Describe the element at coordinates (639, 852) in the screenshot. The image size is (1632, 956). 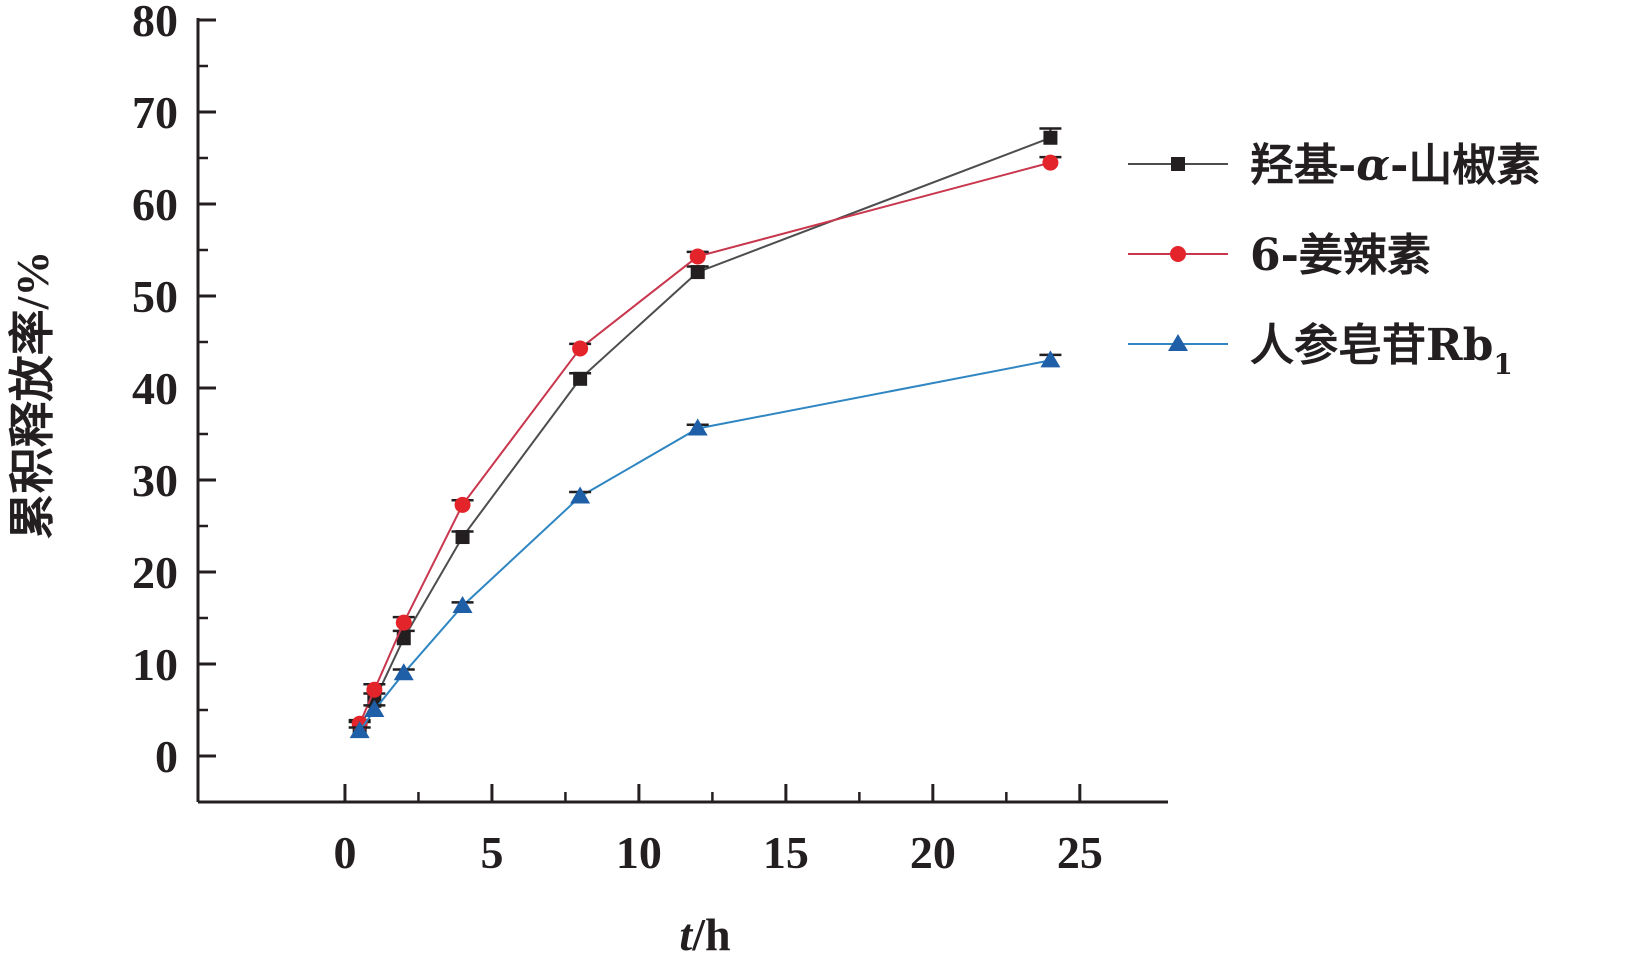
I see `x-tick-label: 10` at that location.